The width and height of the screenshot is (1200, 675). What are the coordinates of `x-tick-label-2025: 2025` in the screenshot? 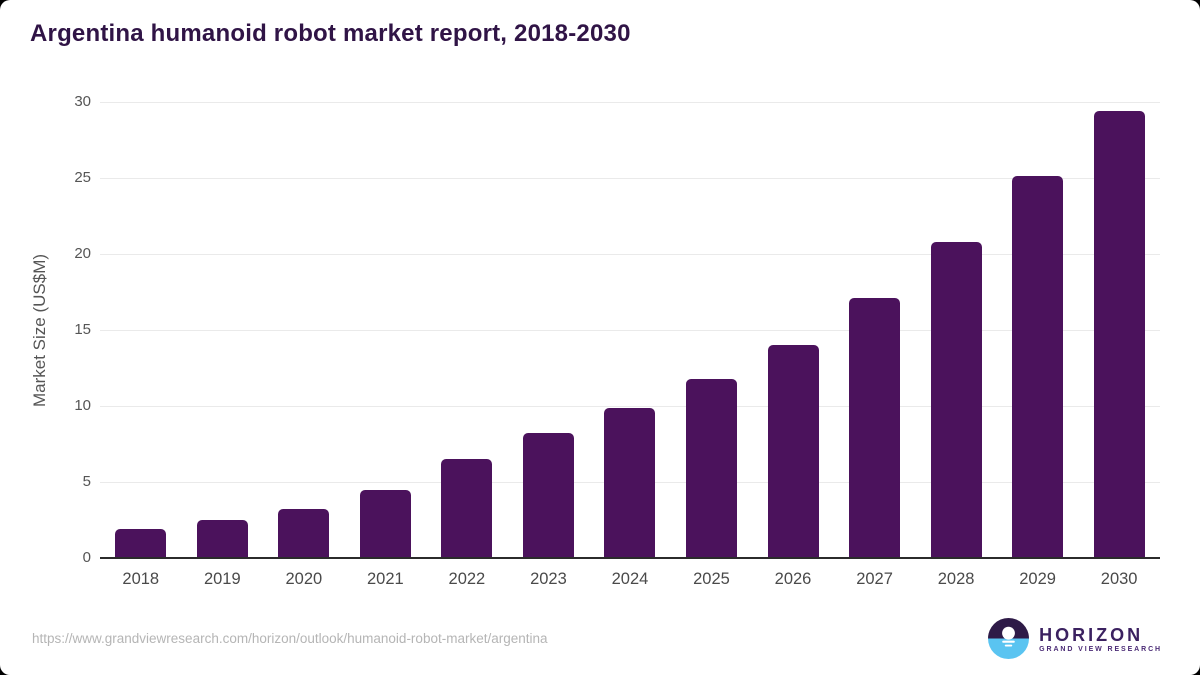 It's located at (711, 579).